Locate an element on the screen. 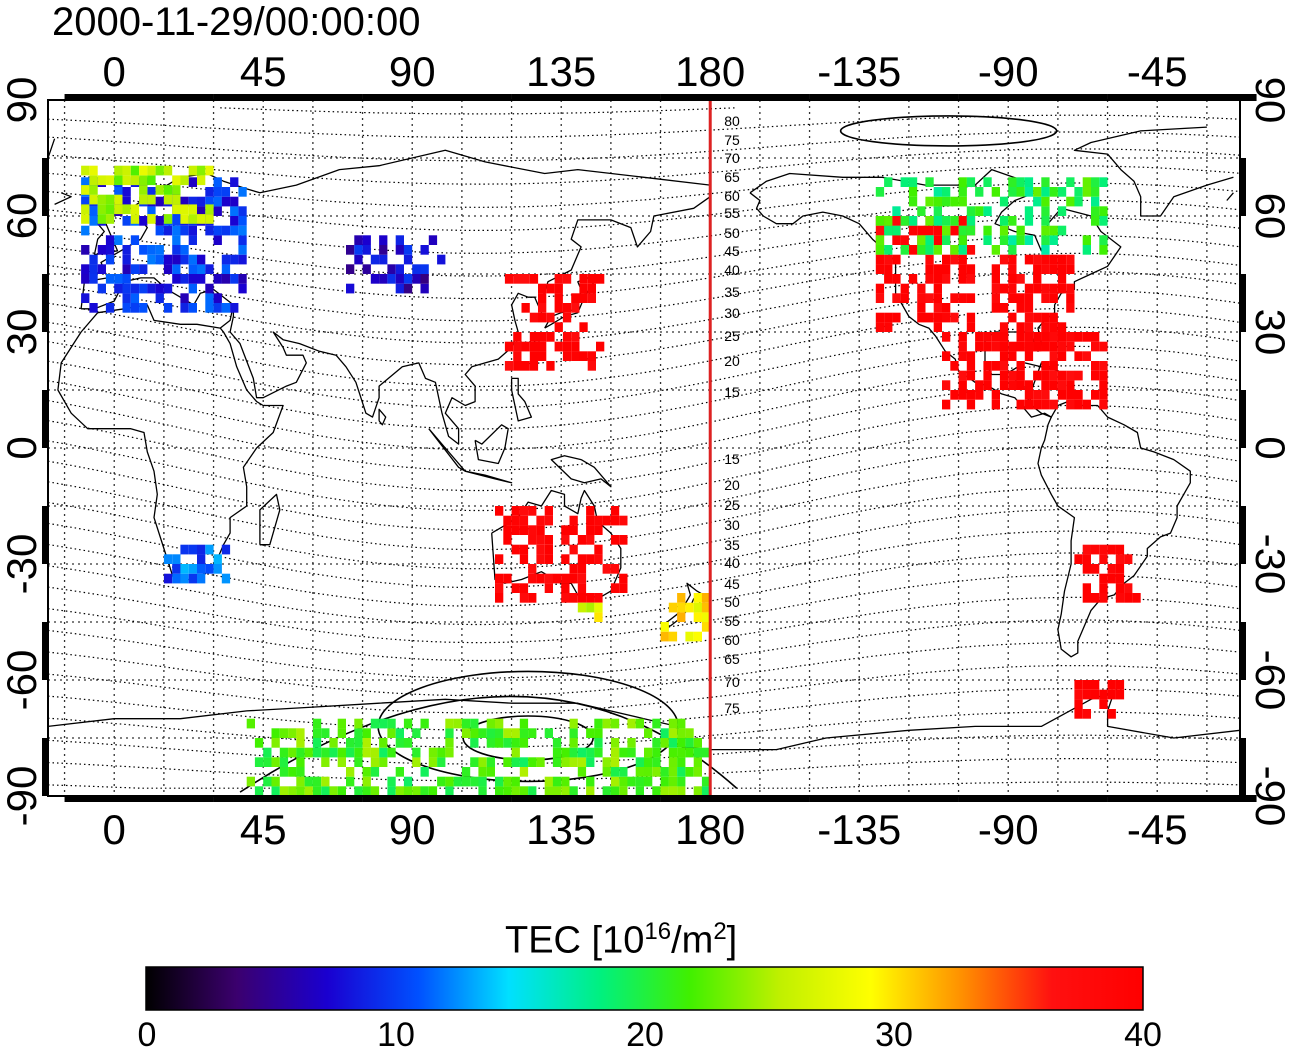 This screenshot has width=1292, height=1057. lat-tick-label-left: -30 is located at coordinates (22, 564).